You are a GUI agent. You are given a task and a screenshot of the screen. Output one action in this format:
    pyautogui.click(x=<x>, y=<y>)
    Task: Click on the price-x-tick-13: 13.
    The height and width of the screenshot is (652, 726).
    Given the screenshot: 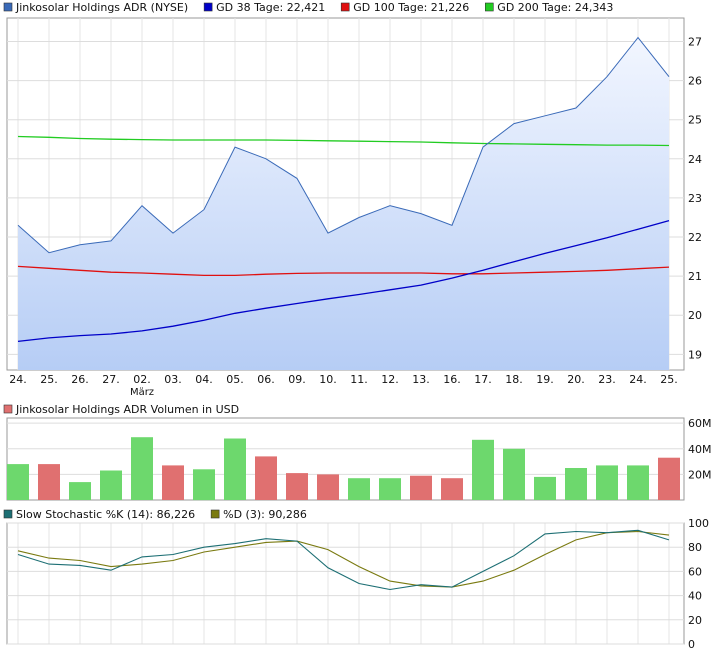 What is the action you would take?
    pyautogui.click(x=421, y=379)
    